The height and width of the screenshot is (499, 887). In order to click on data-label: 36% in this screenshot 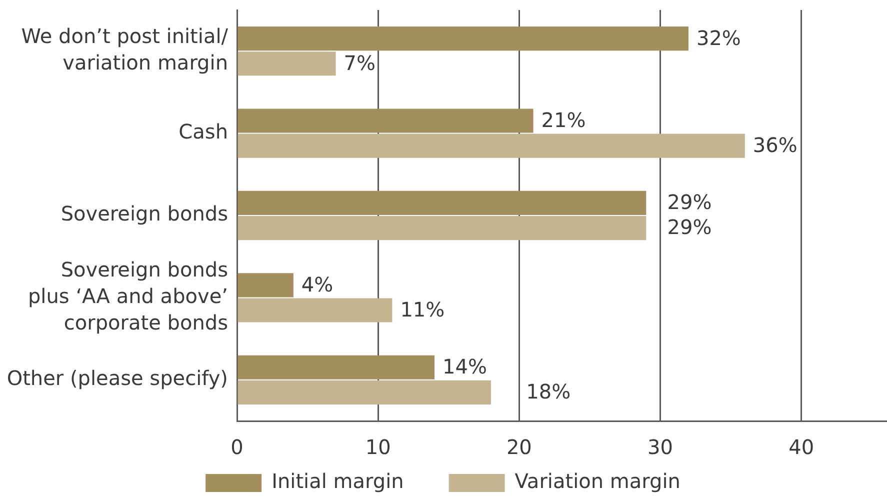, I will do `click(775, 145)`.